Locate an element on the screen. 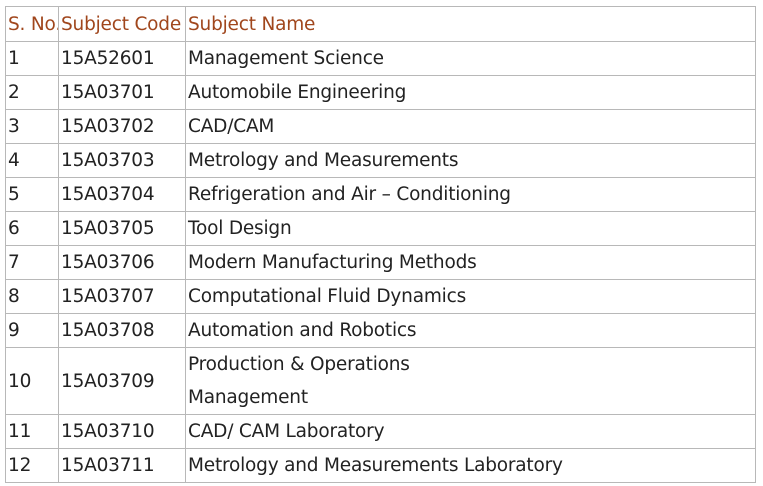  table-row: 9 15A03708 Automation and Robotics is located at coordinates (380, 330).